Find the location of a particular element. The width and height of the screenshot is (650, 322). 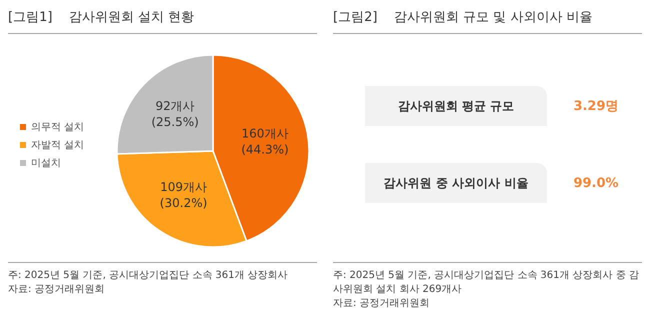

legend-label: 자발적 설치 is located at coordinates (57, 145).